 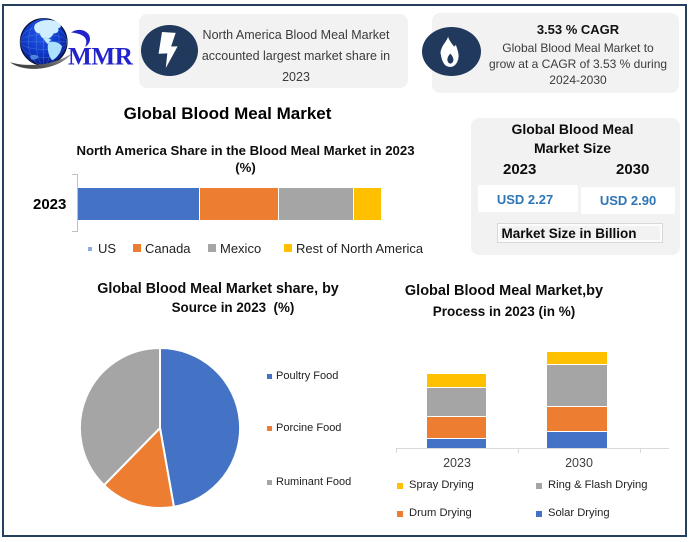 I want to click on svg-text: MMR, so click(x=101, y=57).